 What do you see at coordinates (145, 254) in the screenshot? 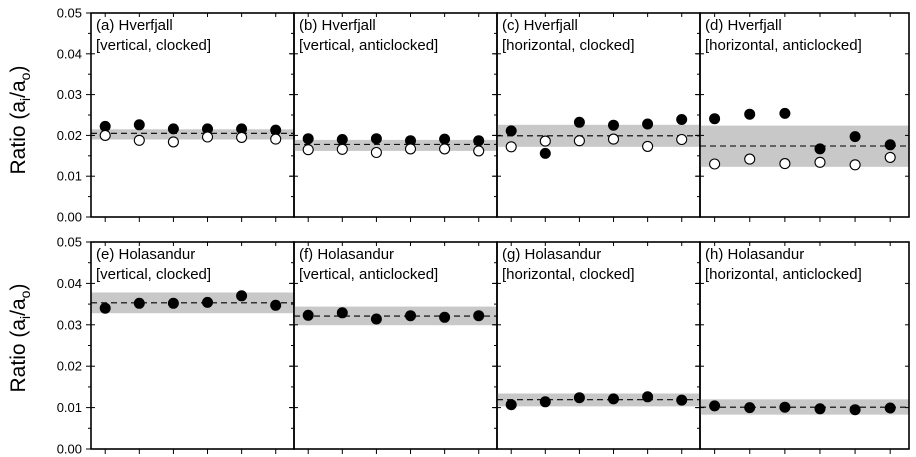
I see `panel-title-line1: (e) Holasandur` at bounding box center [145, 254].